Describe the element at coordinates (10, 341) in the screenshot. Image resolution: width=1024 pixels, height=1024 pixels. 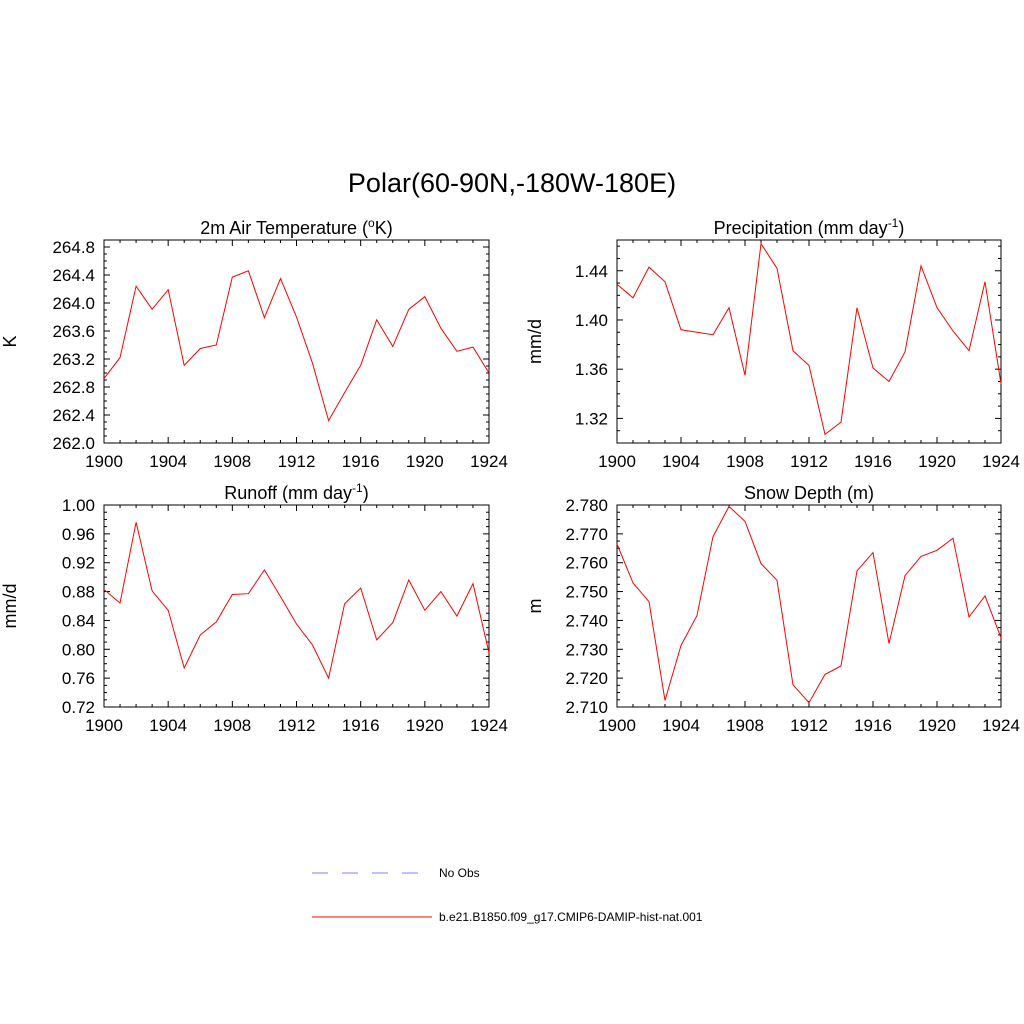
I see `y-axis-label: K` at that location.